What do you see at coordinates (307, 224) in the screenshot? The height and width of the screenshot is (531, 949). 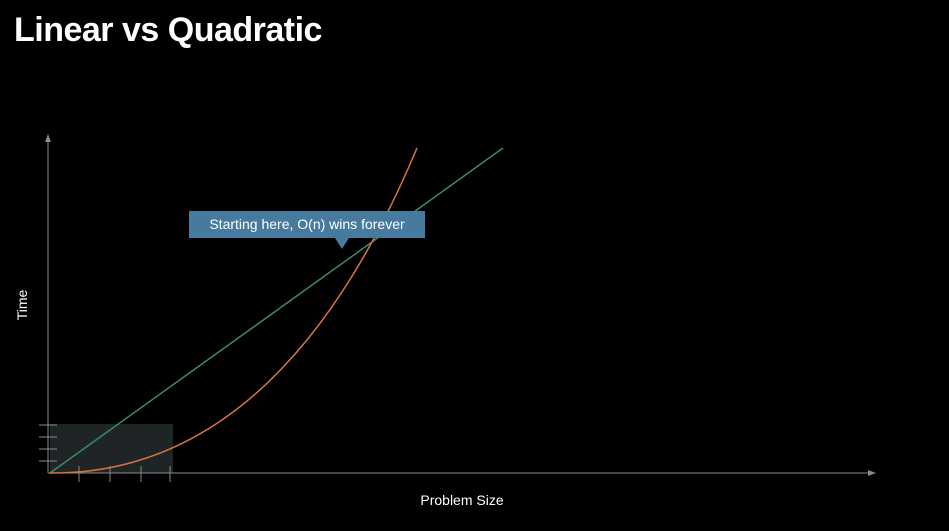 I see `crossover-callout: Starting here, O(n) wins forever` at bounding box center [307, 224].